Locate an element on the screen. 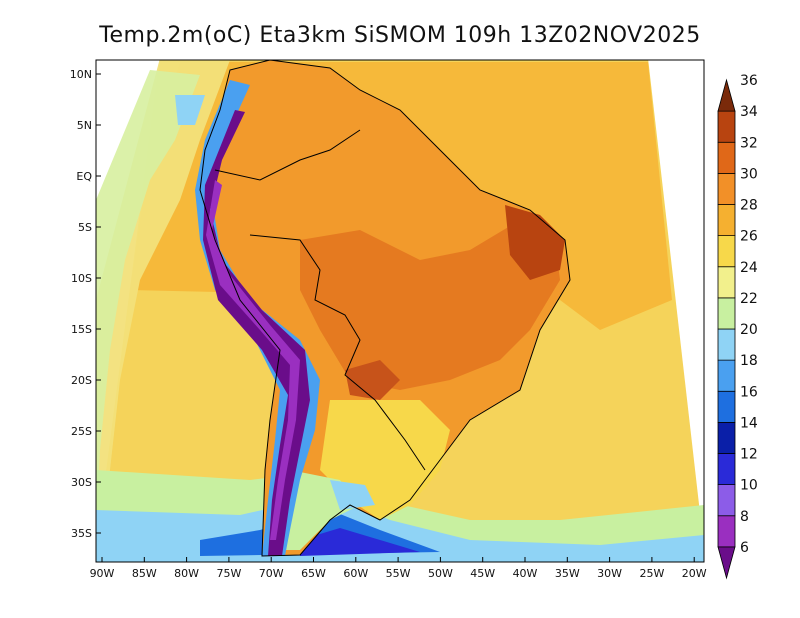 This screenshot has height=618, width=800. lat-tick-label: 35S is located at coordinates (81, 533).